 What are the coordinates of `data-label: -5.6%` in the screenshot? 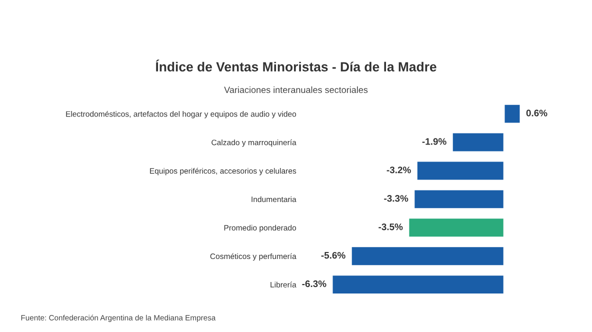 It's located at (333, 255).